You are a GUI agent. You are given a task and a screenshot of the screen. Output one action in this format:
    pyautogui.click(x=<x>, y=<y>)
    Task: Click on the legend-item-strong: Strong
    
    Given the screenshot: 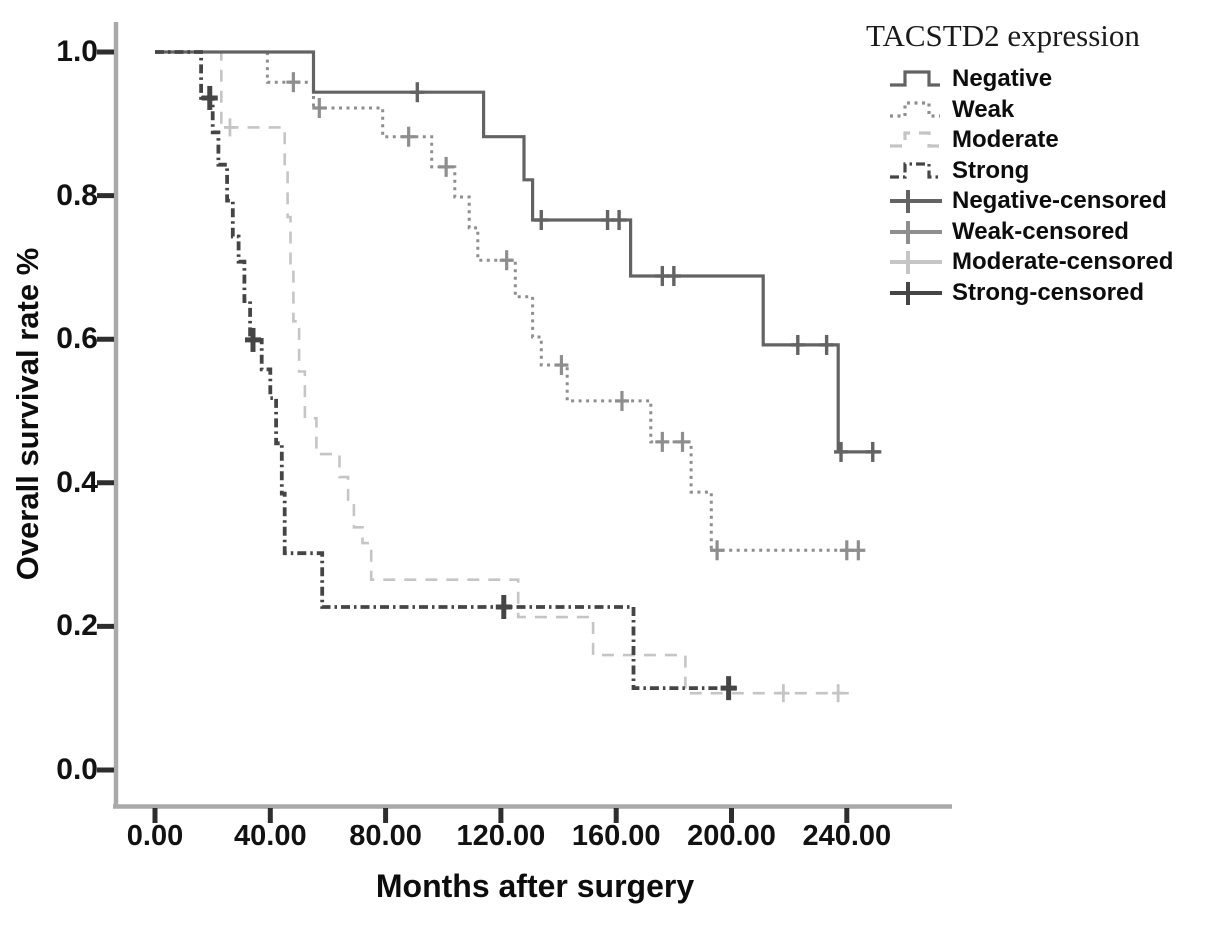 What is the action you would take?
    pyautogui.click(x=1030, y=171)
    